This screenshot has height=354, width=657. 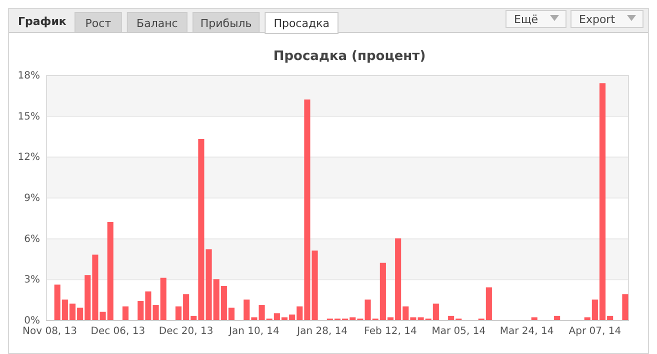 I want to click on x-tick-label: Jan 10, 14, so click(x=254, y=331).